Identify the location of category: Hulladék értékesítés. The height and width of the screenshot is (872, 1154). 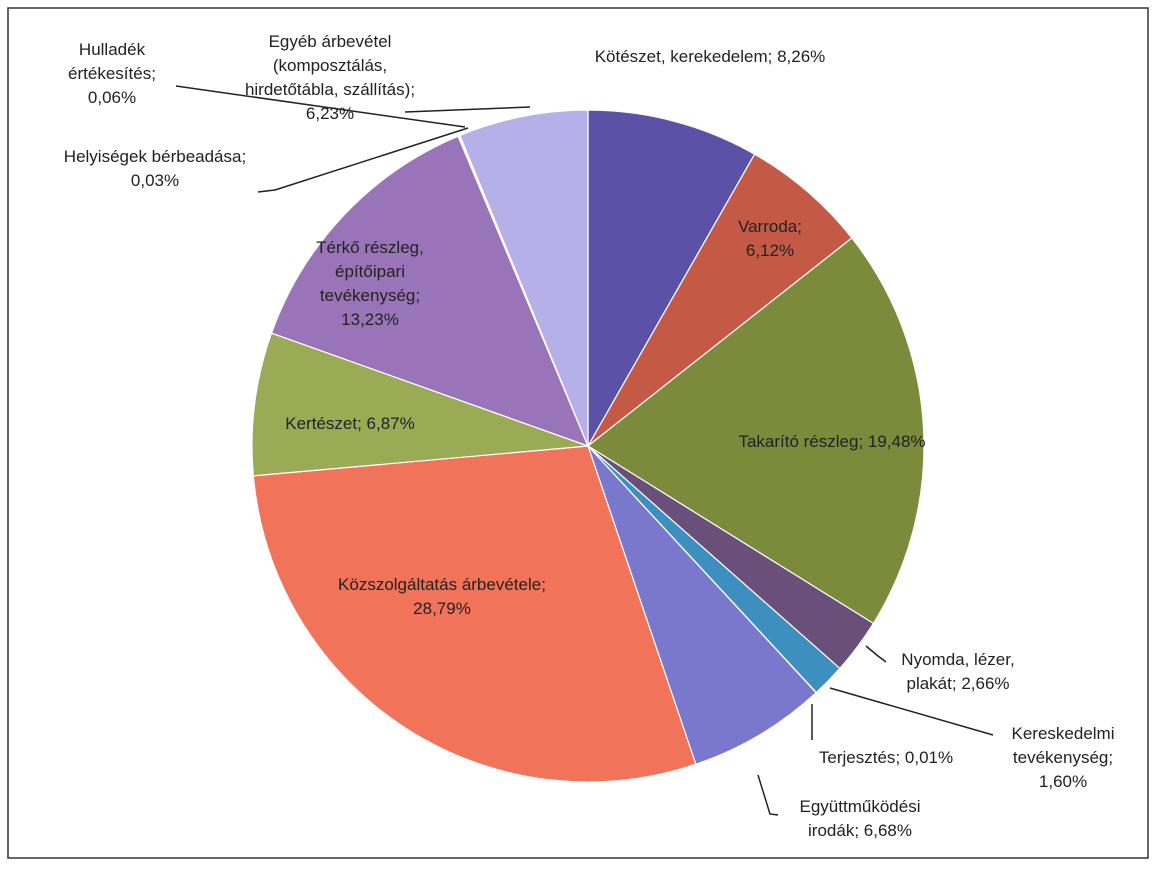
(110, 61).